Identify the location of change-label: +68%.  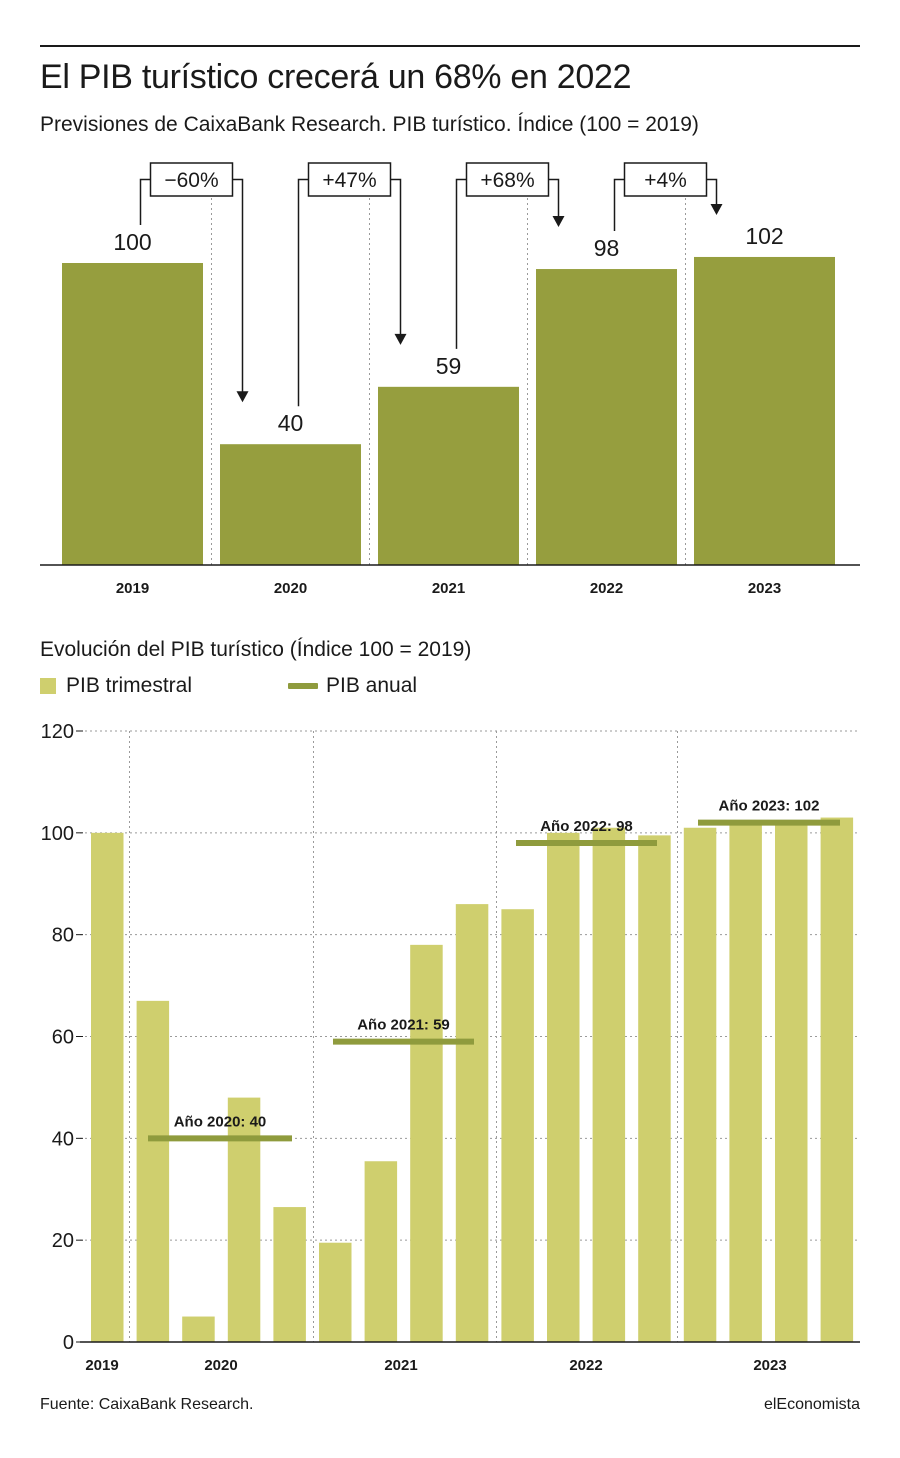
(507, 180).